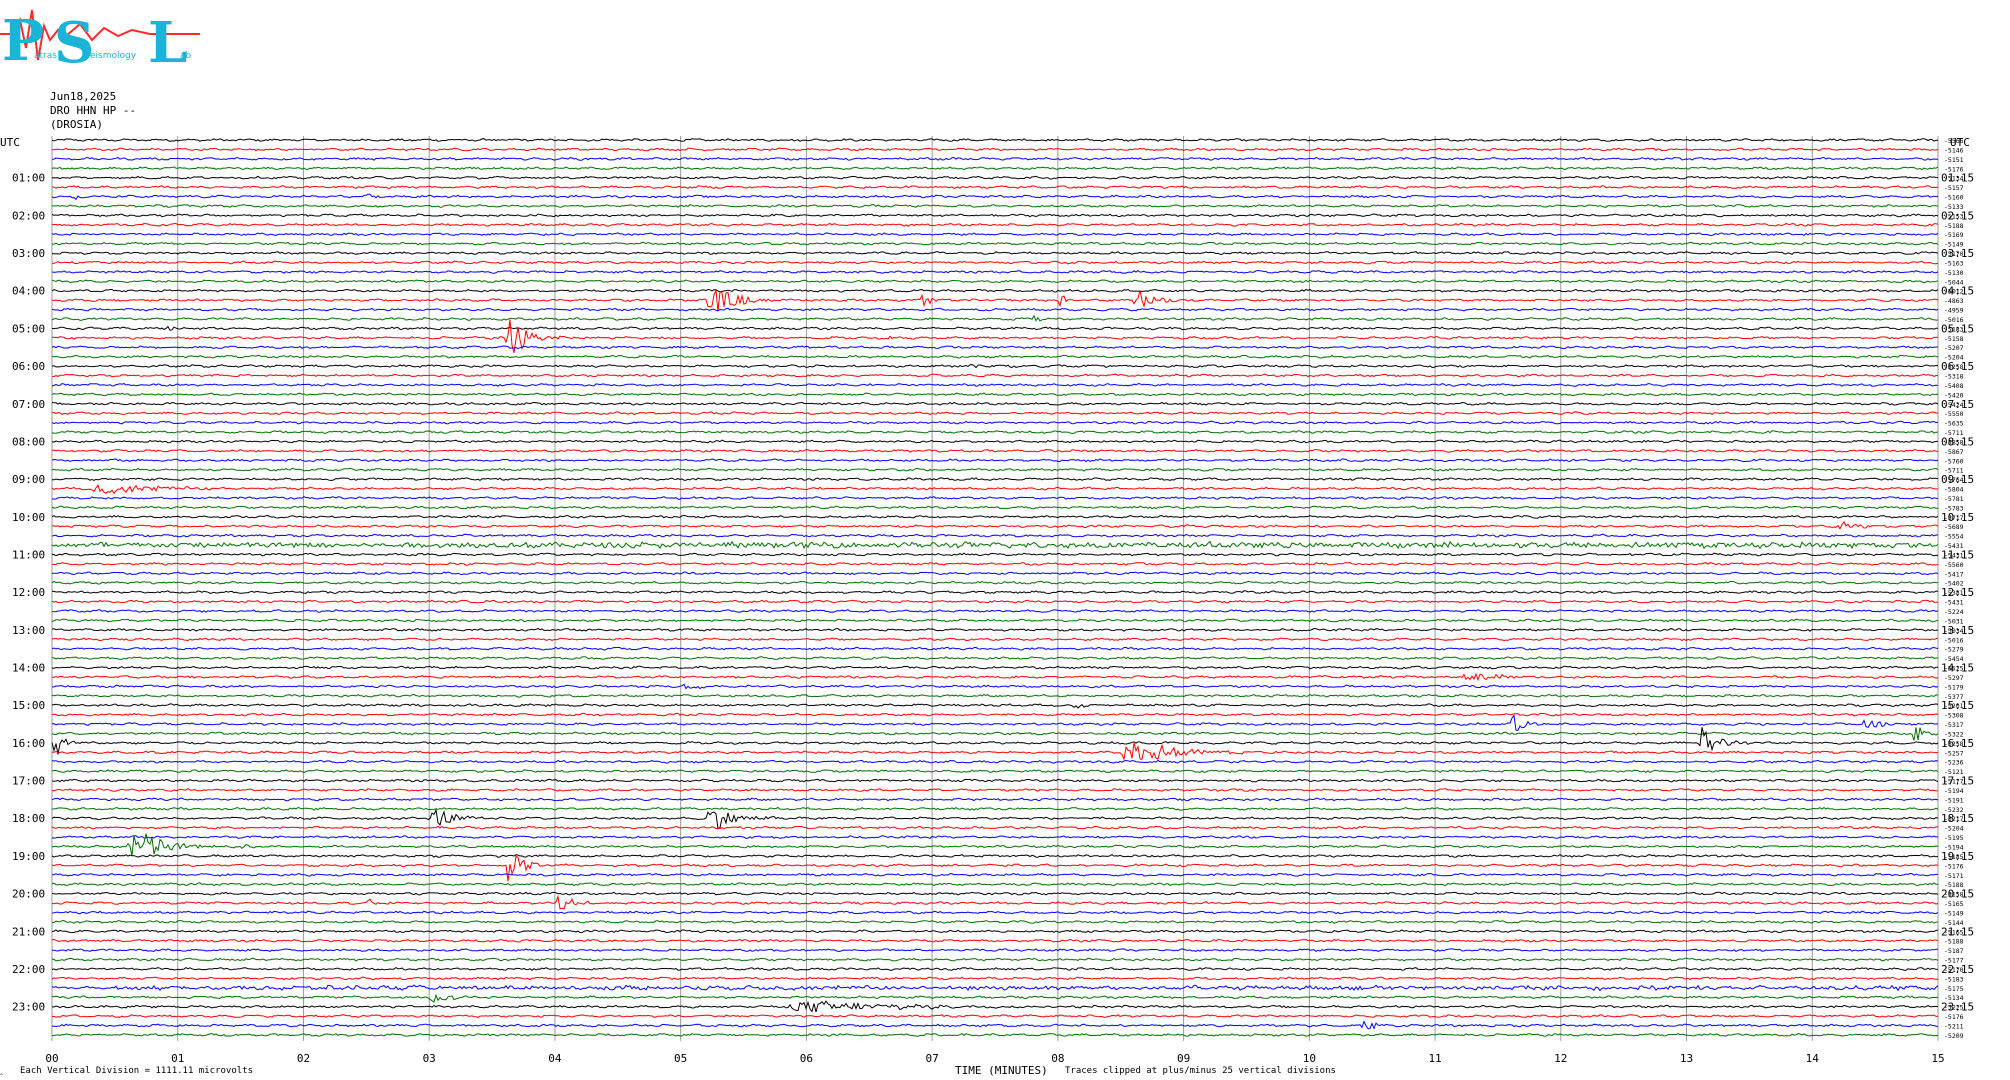 The image size is (2010, 1080). What do you see at coordinates (1954, 1026) in the screenshot?
I see `trace-offset-label: -5211` at bounding box center [1954, 1026].